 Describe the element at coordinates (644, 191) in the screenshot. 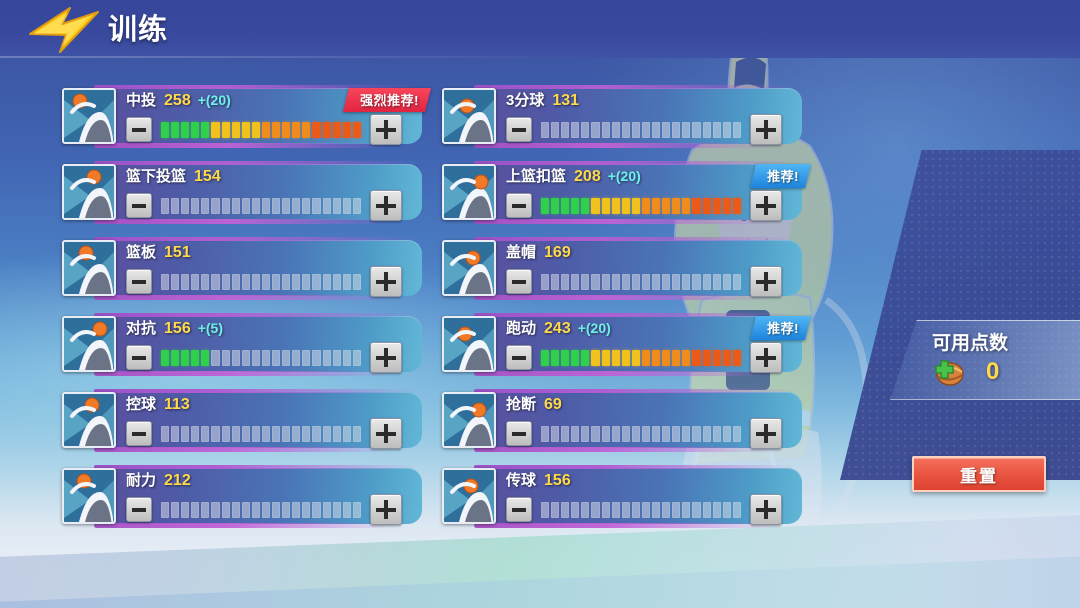

I see `skill-content: 上篮扣篮 208 +(20)` at that location.